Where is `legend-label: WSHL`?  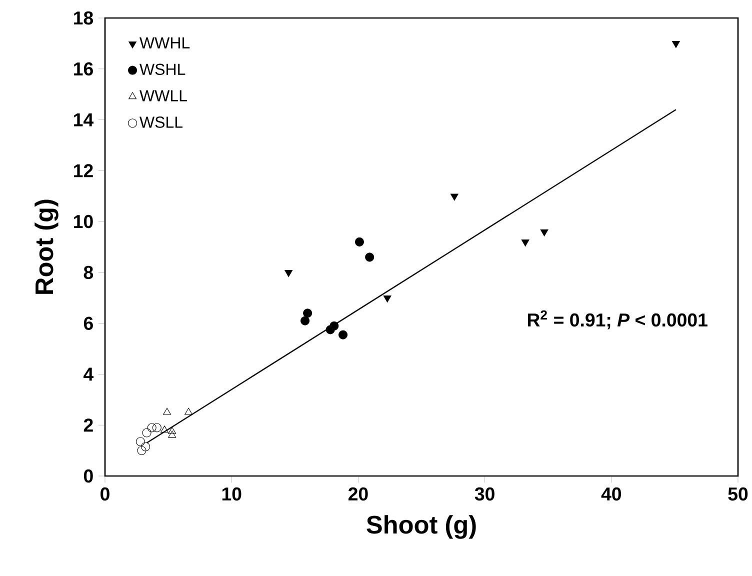
legend-label: WSHL is located at coordinates (163, 69).